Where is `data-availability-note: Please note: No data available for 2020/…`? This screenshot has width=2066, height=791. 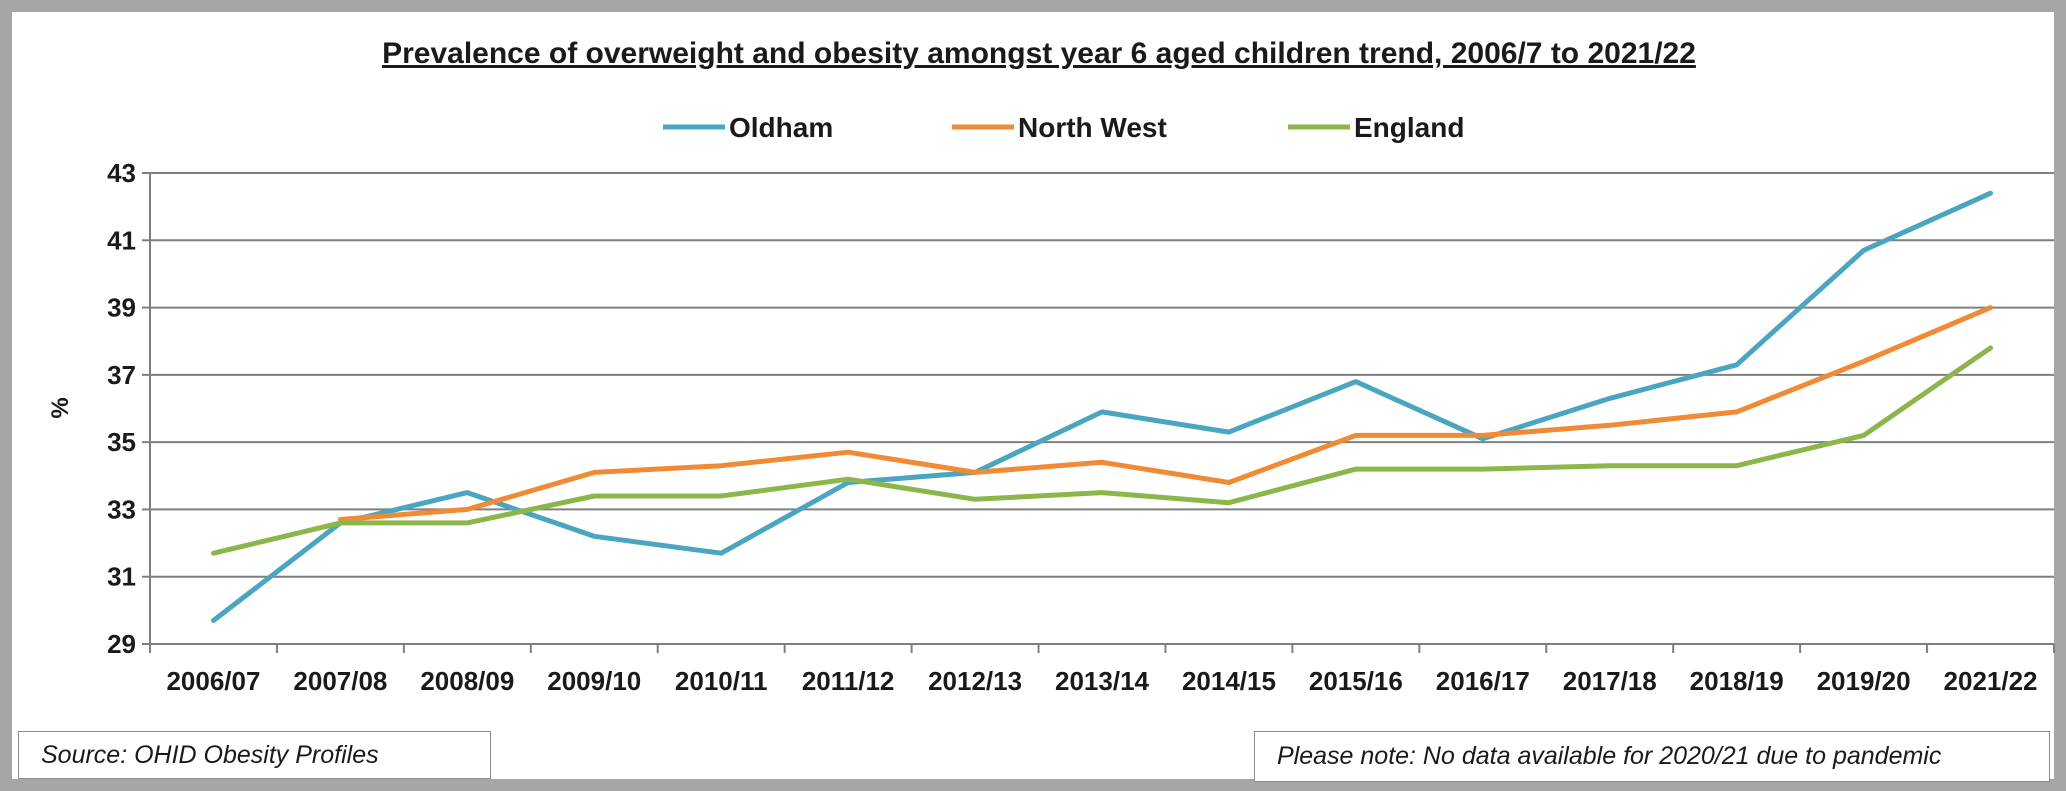
data-availability-note: Please note: No data available for 2020/… is located at coordinates (1652, 756).